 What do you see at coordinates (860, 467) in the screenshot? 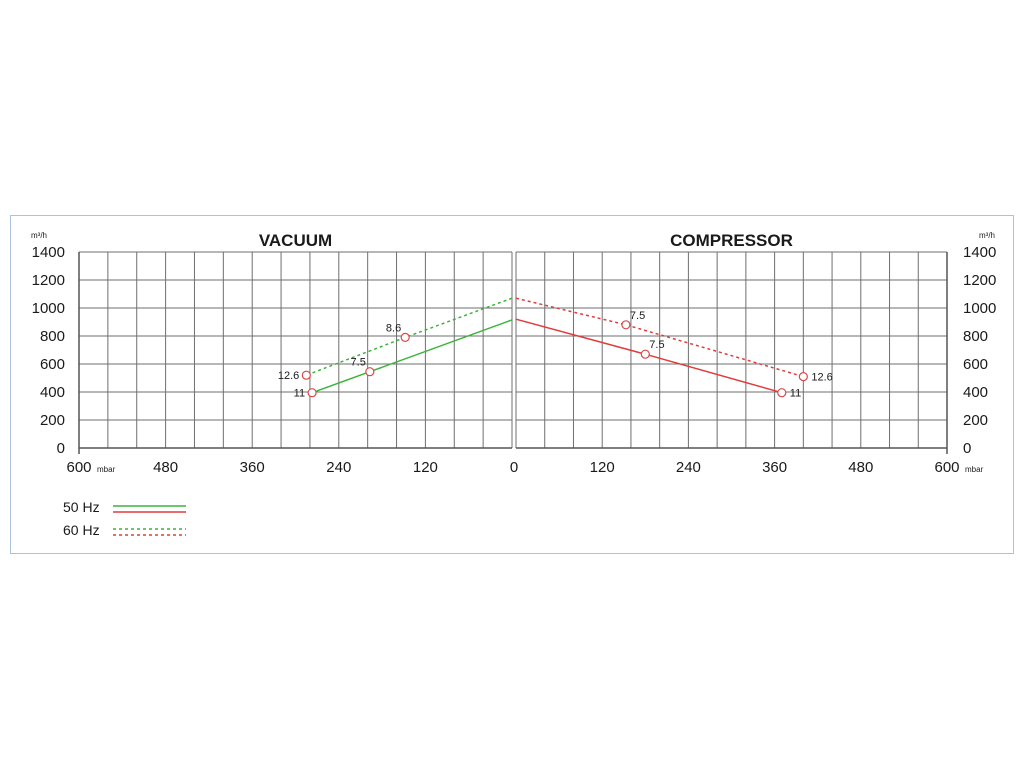
I see `compressor-x-tick-label: 480` at bounding box center [860, 467].